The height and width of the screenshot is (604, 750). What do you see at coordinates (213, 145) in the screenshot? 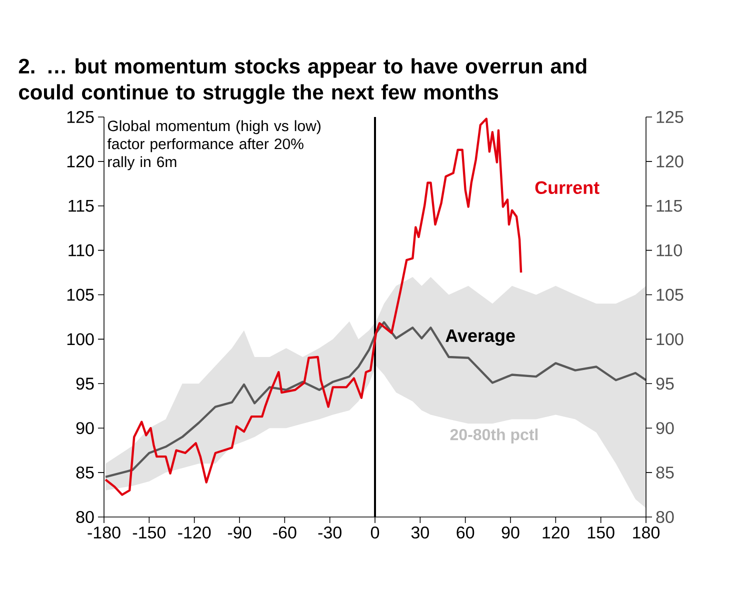
I see `annotation: Global momentum (high vs low) factor performance after 20% rally in 6m` at bounding box center [213, 145].